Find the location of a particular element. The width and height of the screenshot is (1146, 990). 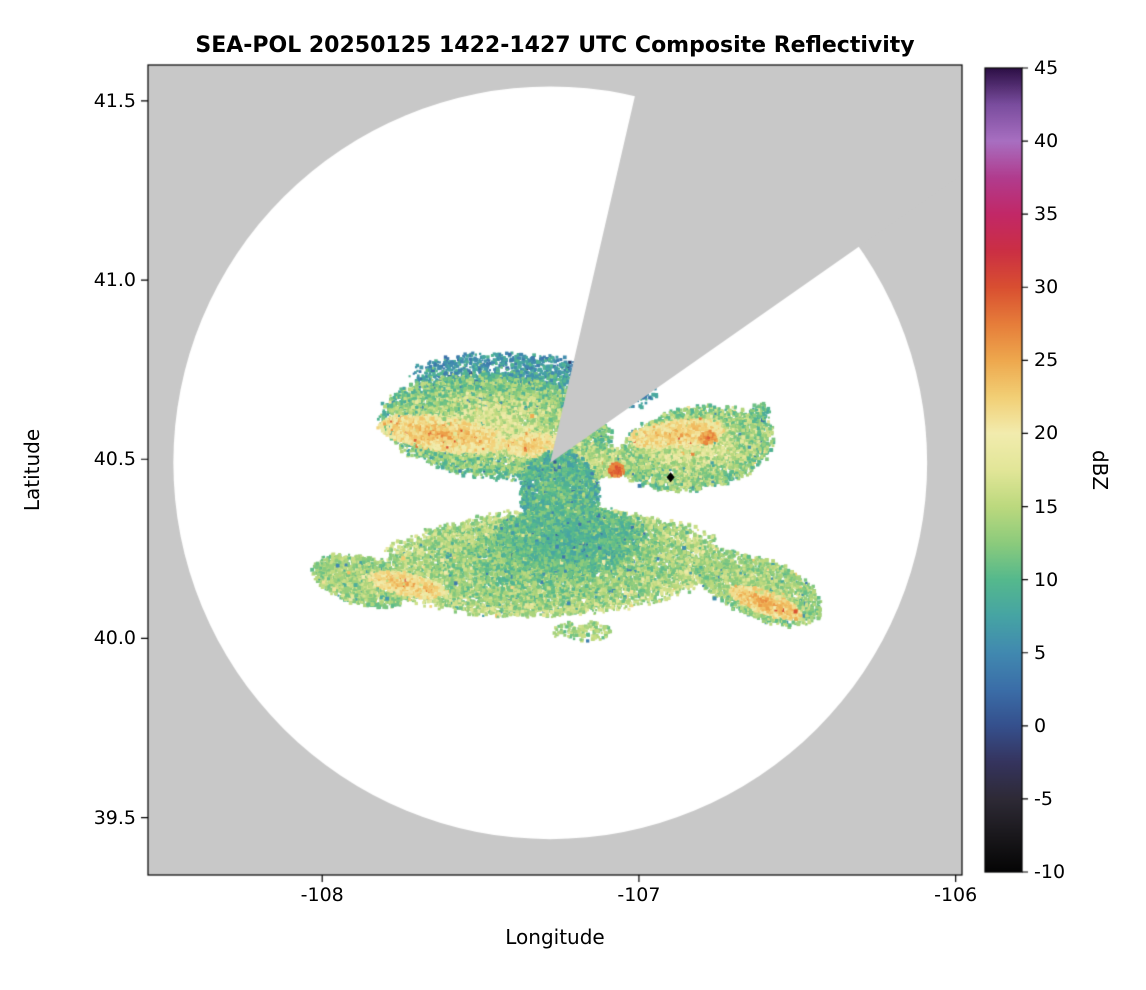

colorbar-label: dBZ is located at coordinates (1100, 470).